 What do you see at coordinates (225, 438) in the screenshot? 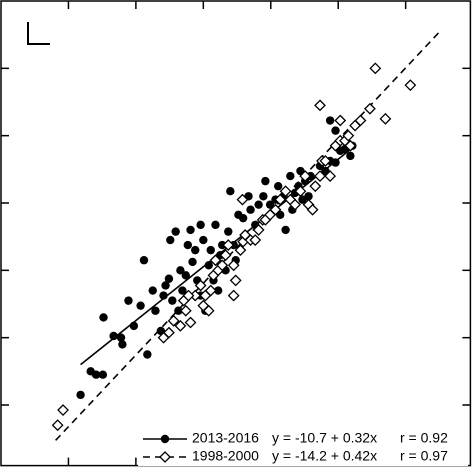
I see `legend-label: 2013-2016` at bounding box center [225, 438].